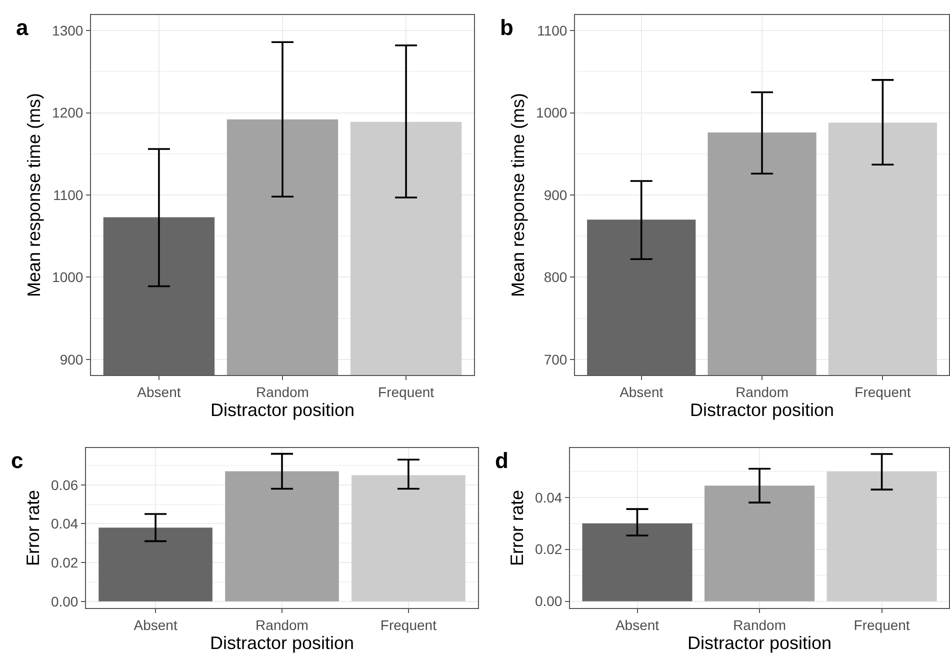 Image resolution: width=950 pixels, height=657 pixels. I want to click on y-tick-label: 1300, so click(68, 30).